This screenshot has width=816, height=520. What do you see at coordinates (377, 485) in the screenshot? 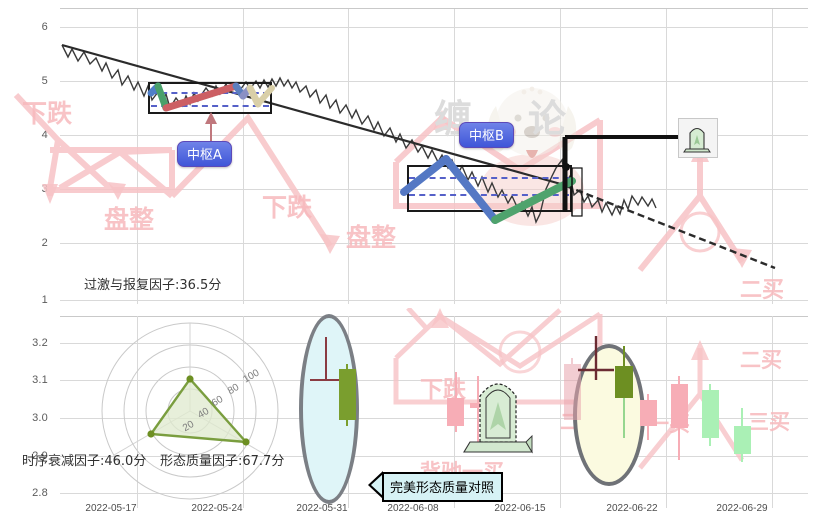
I see `callout-arrow-tip-inner` at bounding box center [377, 485].